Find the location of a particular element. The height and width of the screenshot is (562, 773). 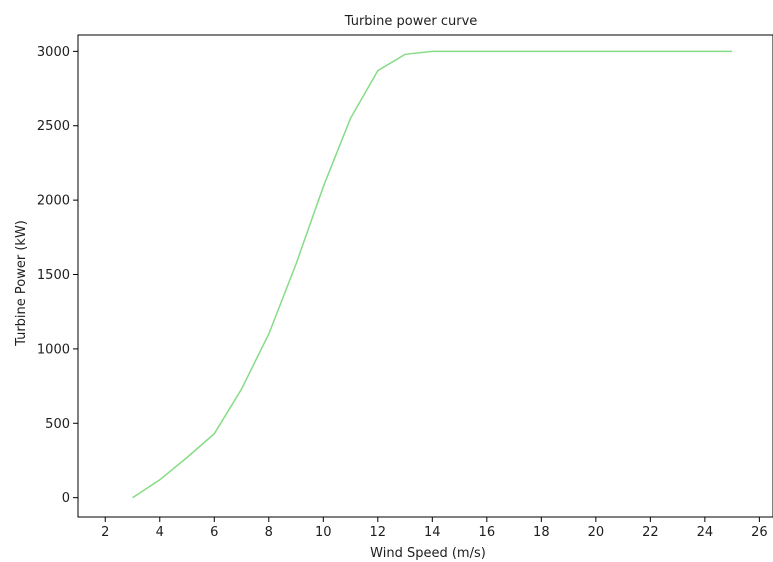

y-axis: 0 500 1000 1500 2000 2500 3000 is located at coordinates (57, 275).